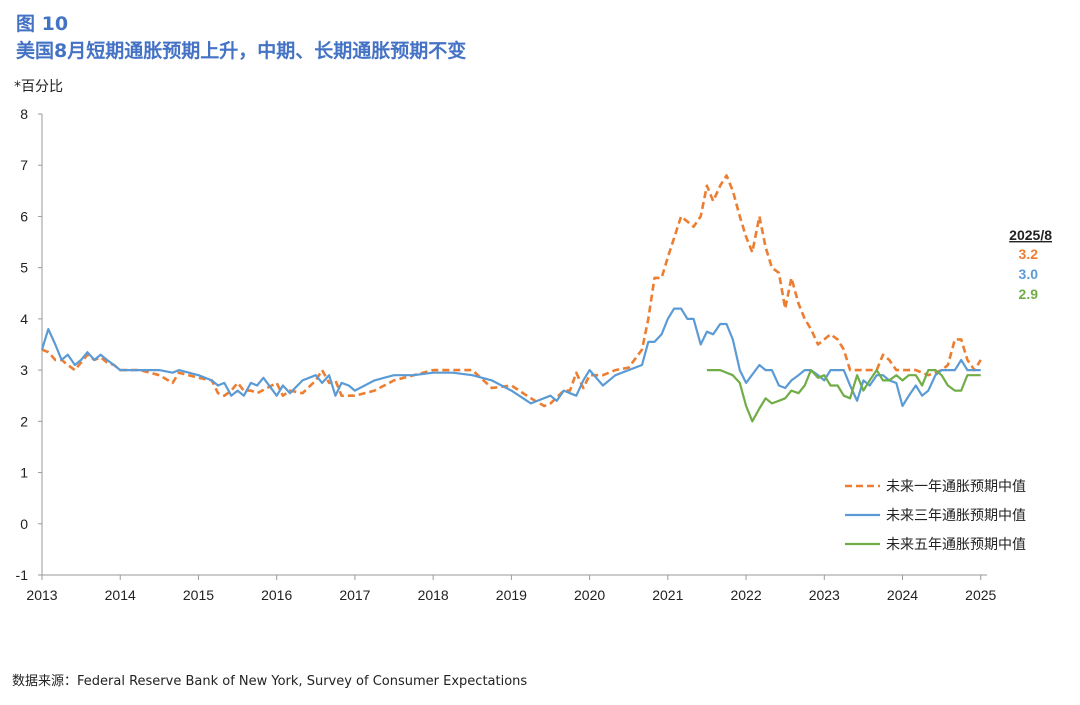  I want to click on y-tick-label: 7, so click(24, 165).